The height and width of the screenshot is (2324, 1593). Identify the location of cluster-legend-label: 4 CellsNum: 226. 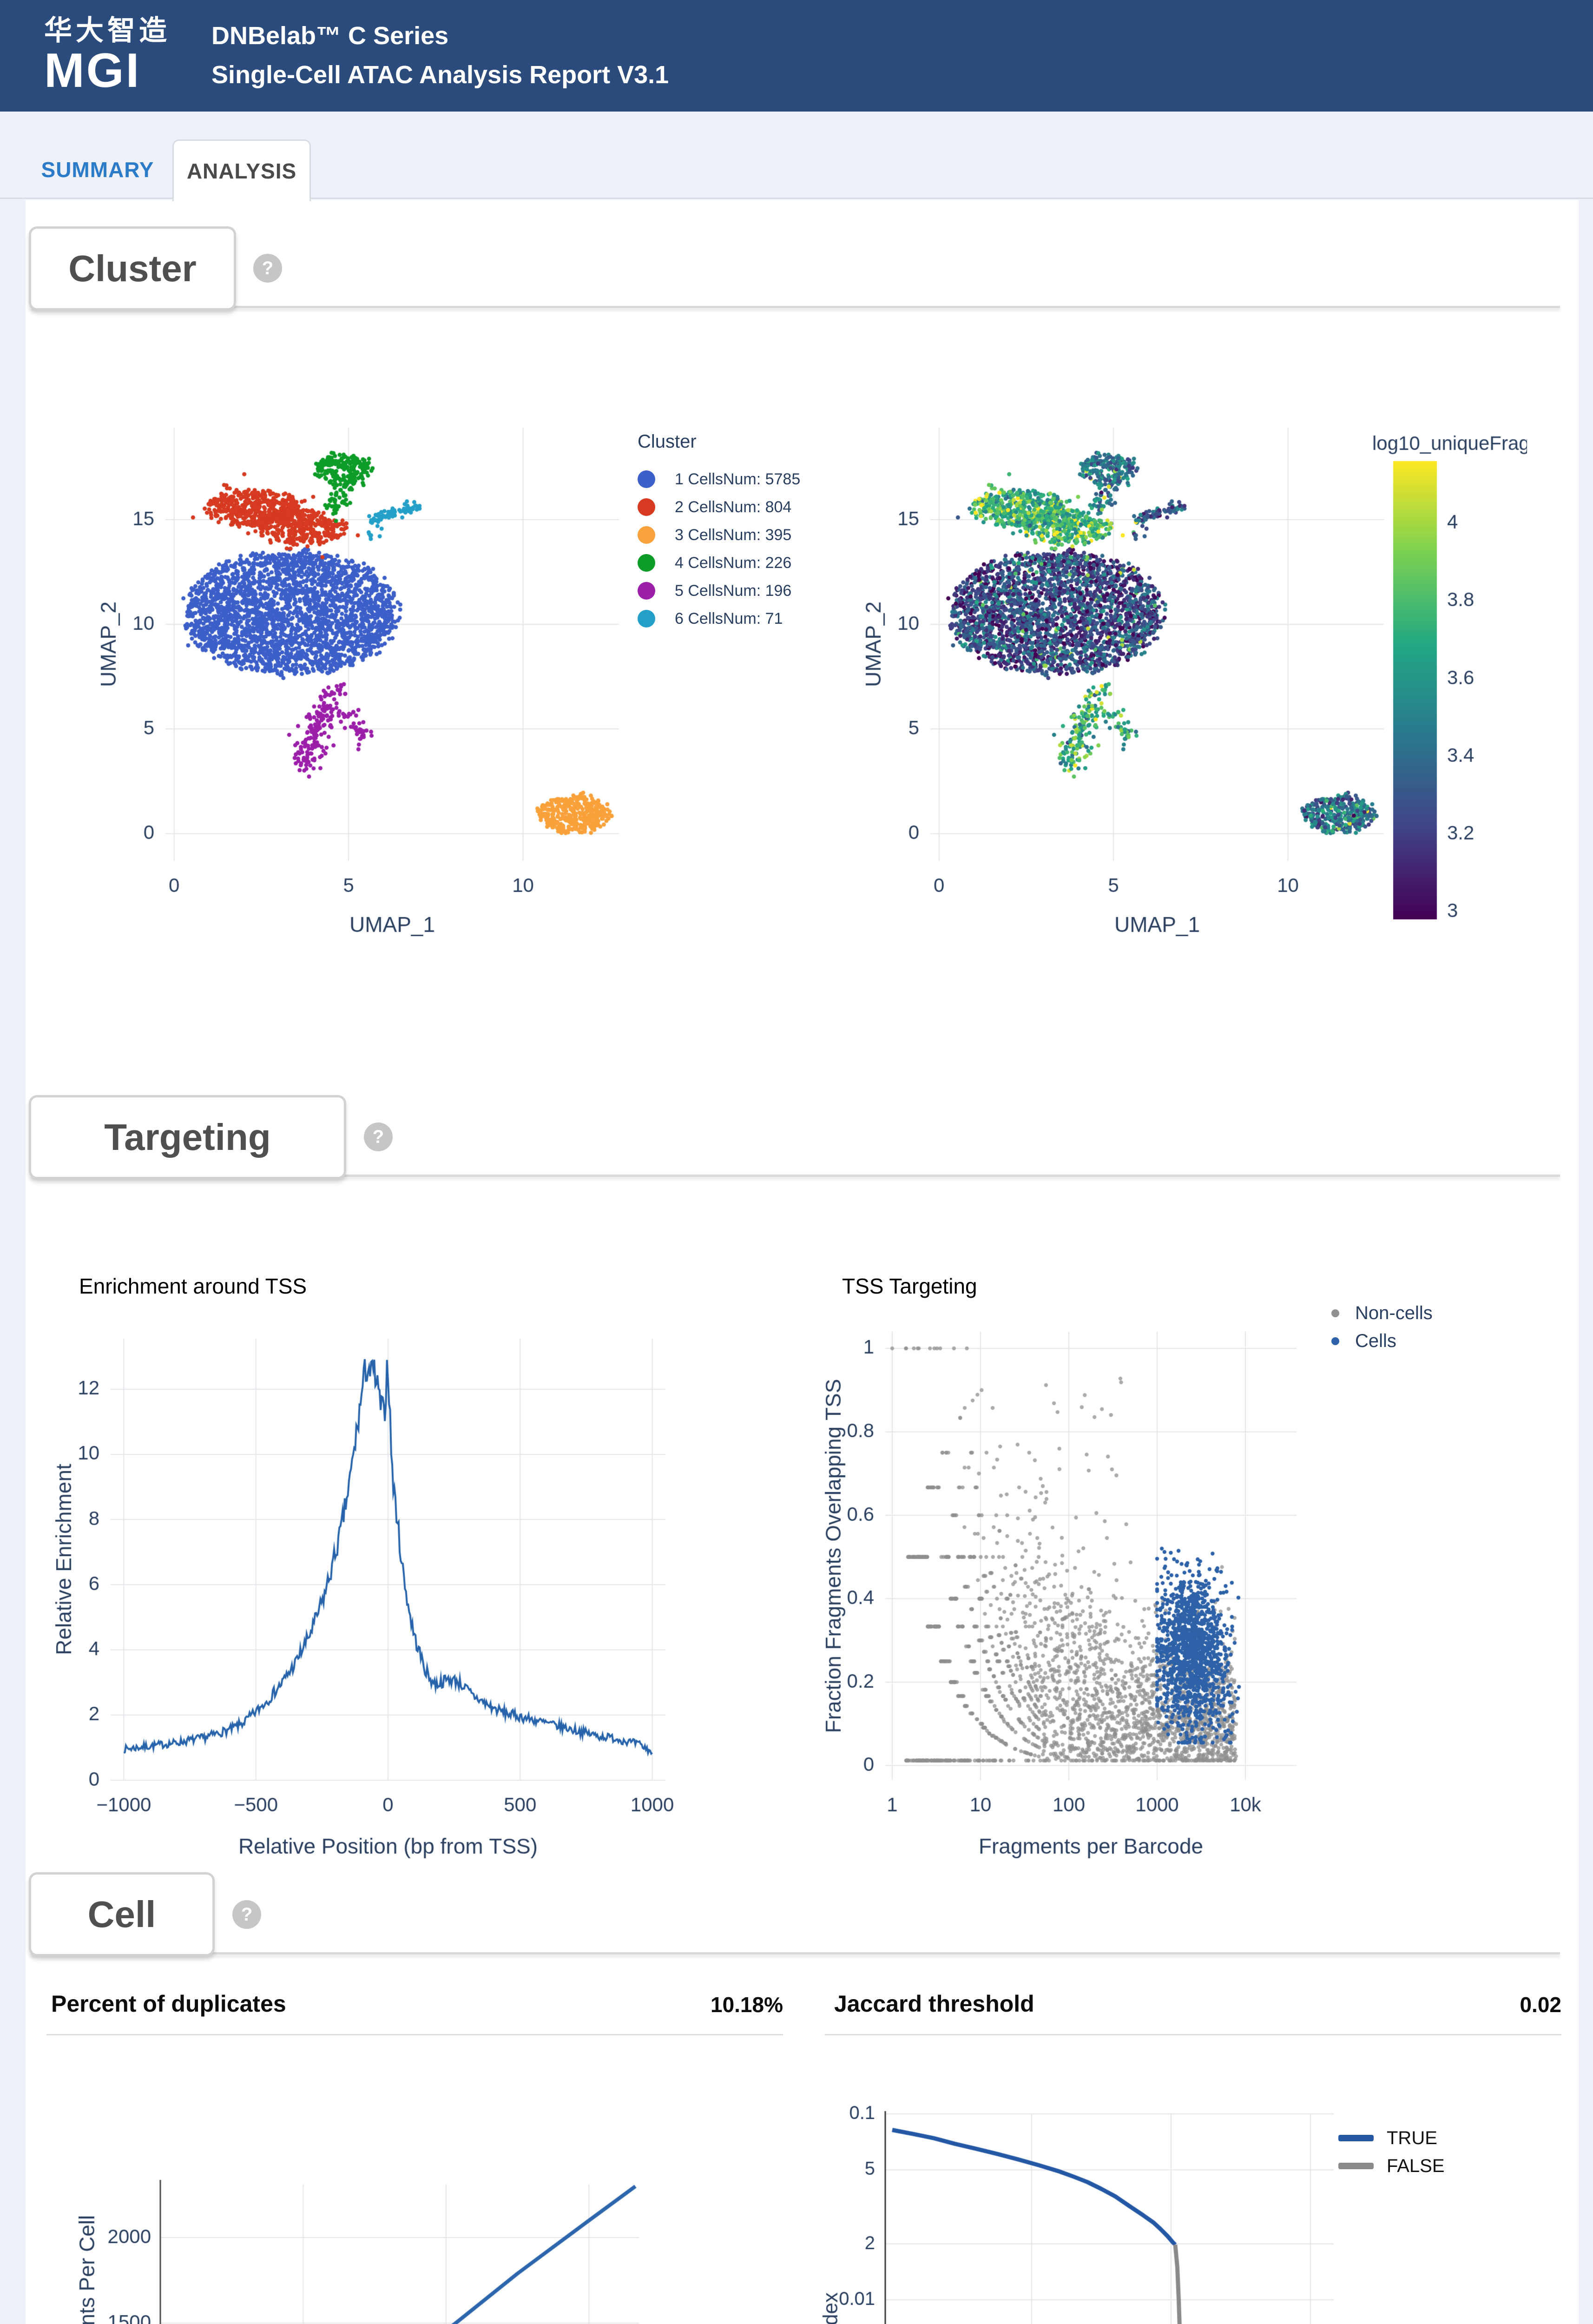
(733, 563).